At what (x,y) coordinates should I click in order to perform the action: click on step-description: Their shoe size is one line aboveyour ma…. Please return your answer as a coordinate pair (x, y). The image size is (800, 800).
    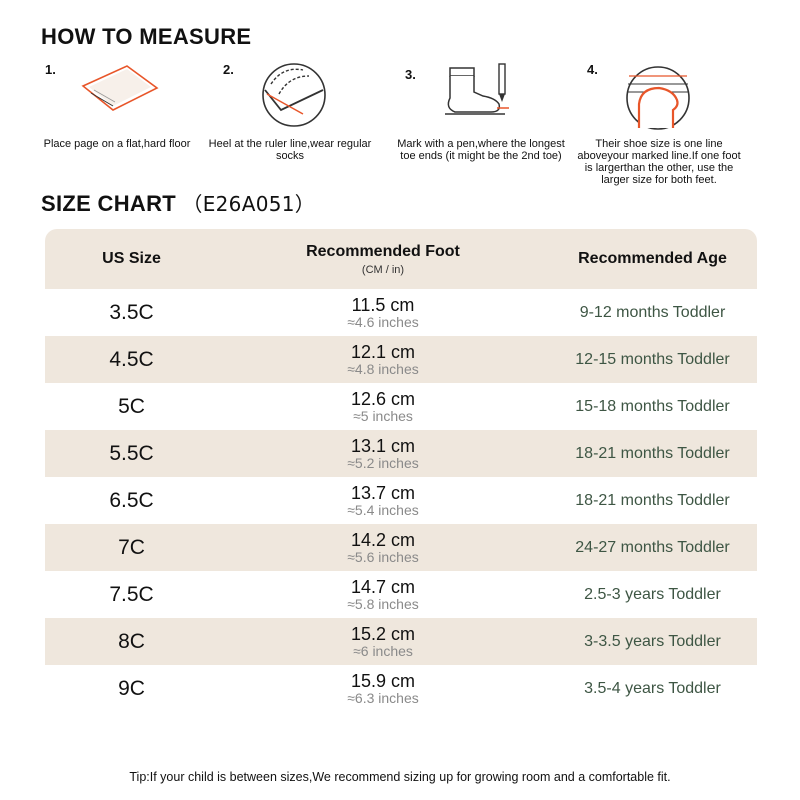
    Looking at the image, I should click on (659, 162).